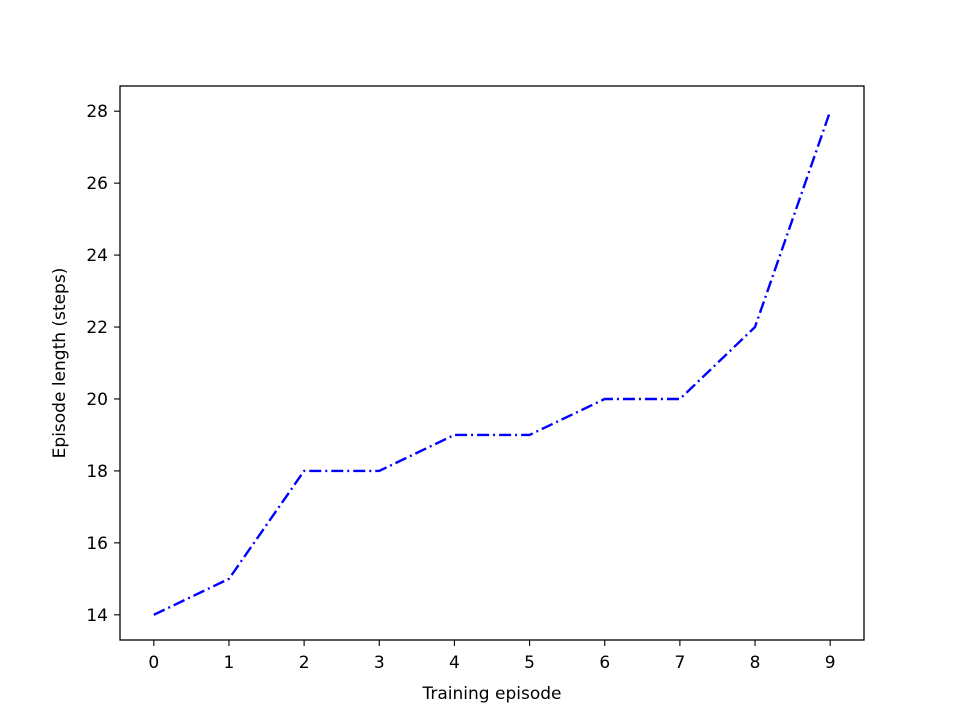 Image resolution: width=960 pixels, height=720 pixels. What do you see at coordinates (229, 663) in the screenshot?
I see `x-tick-label: 1` at bounding box center [229, 663].